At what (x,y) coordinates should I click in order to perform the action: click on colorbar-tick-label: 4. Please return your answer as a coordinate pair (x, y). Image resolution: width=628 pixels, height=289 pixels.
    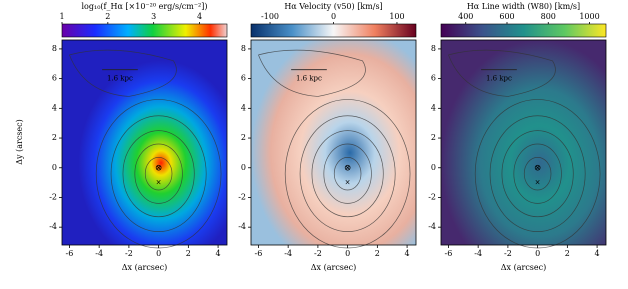
    Looking at the image, I should click on (199, 16).